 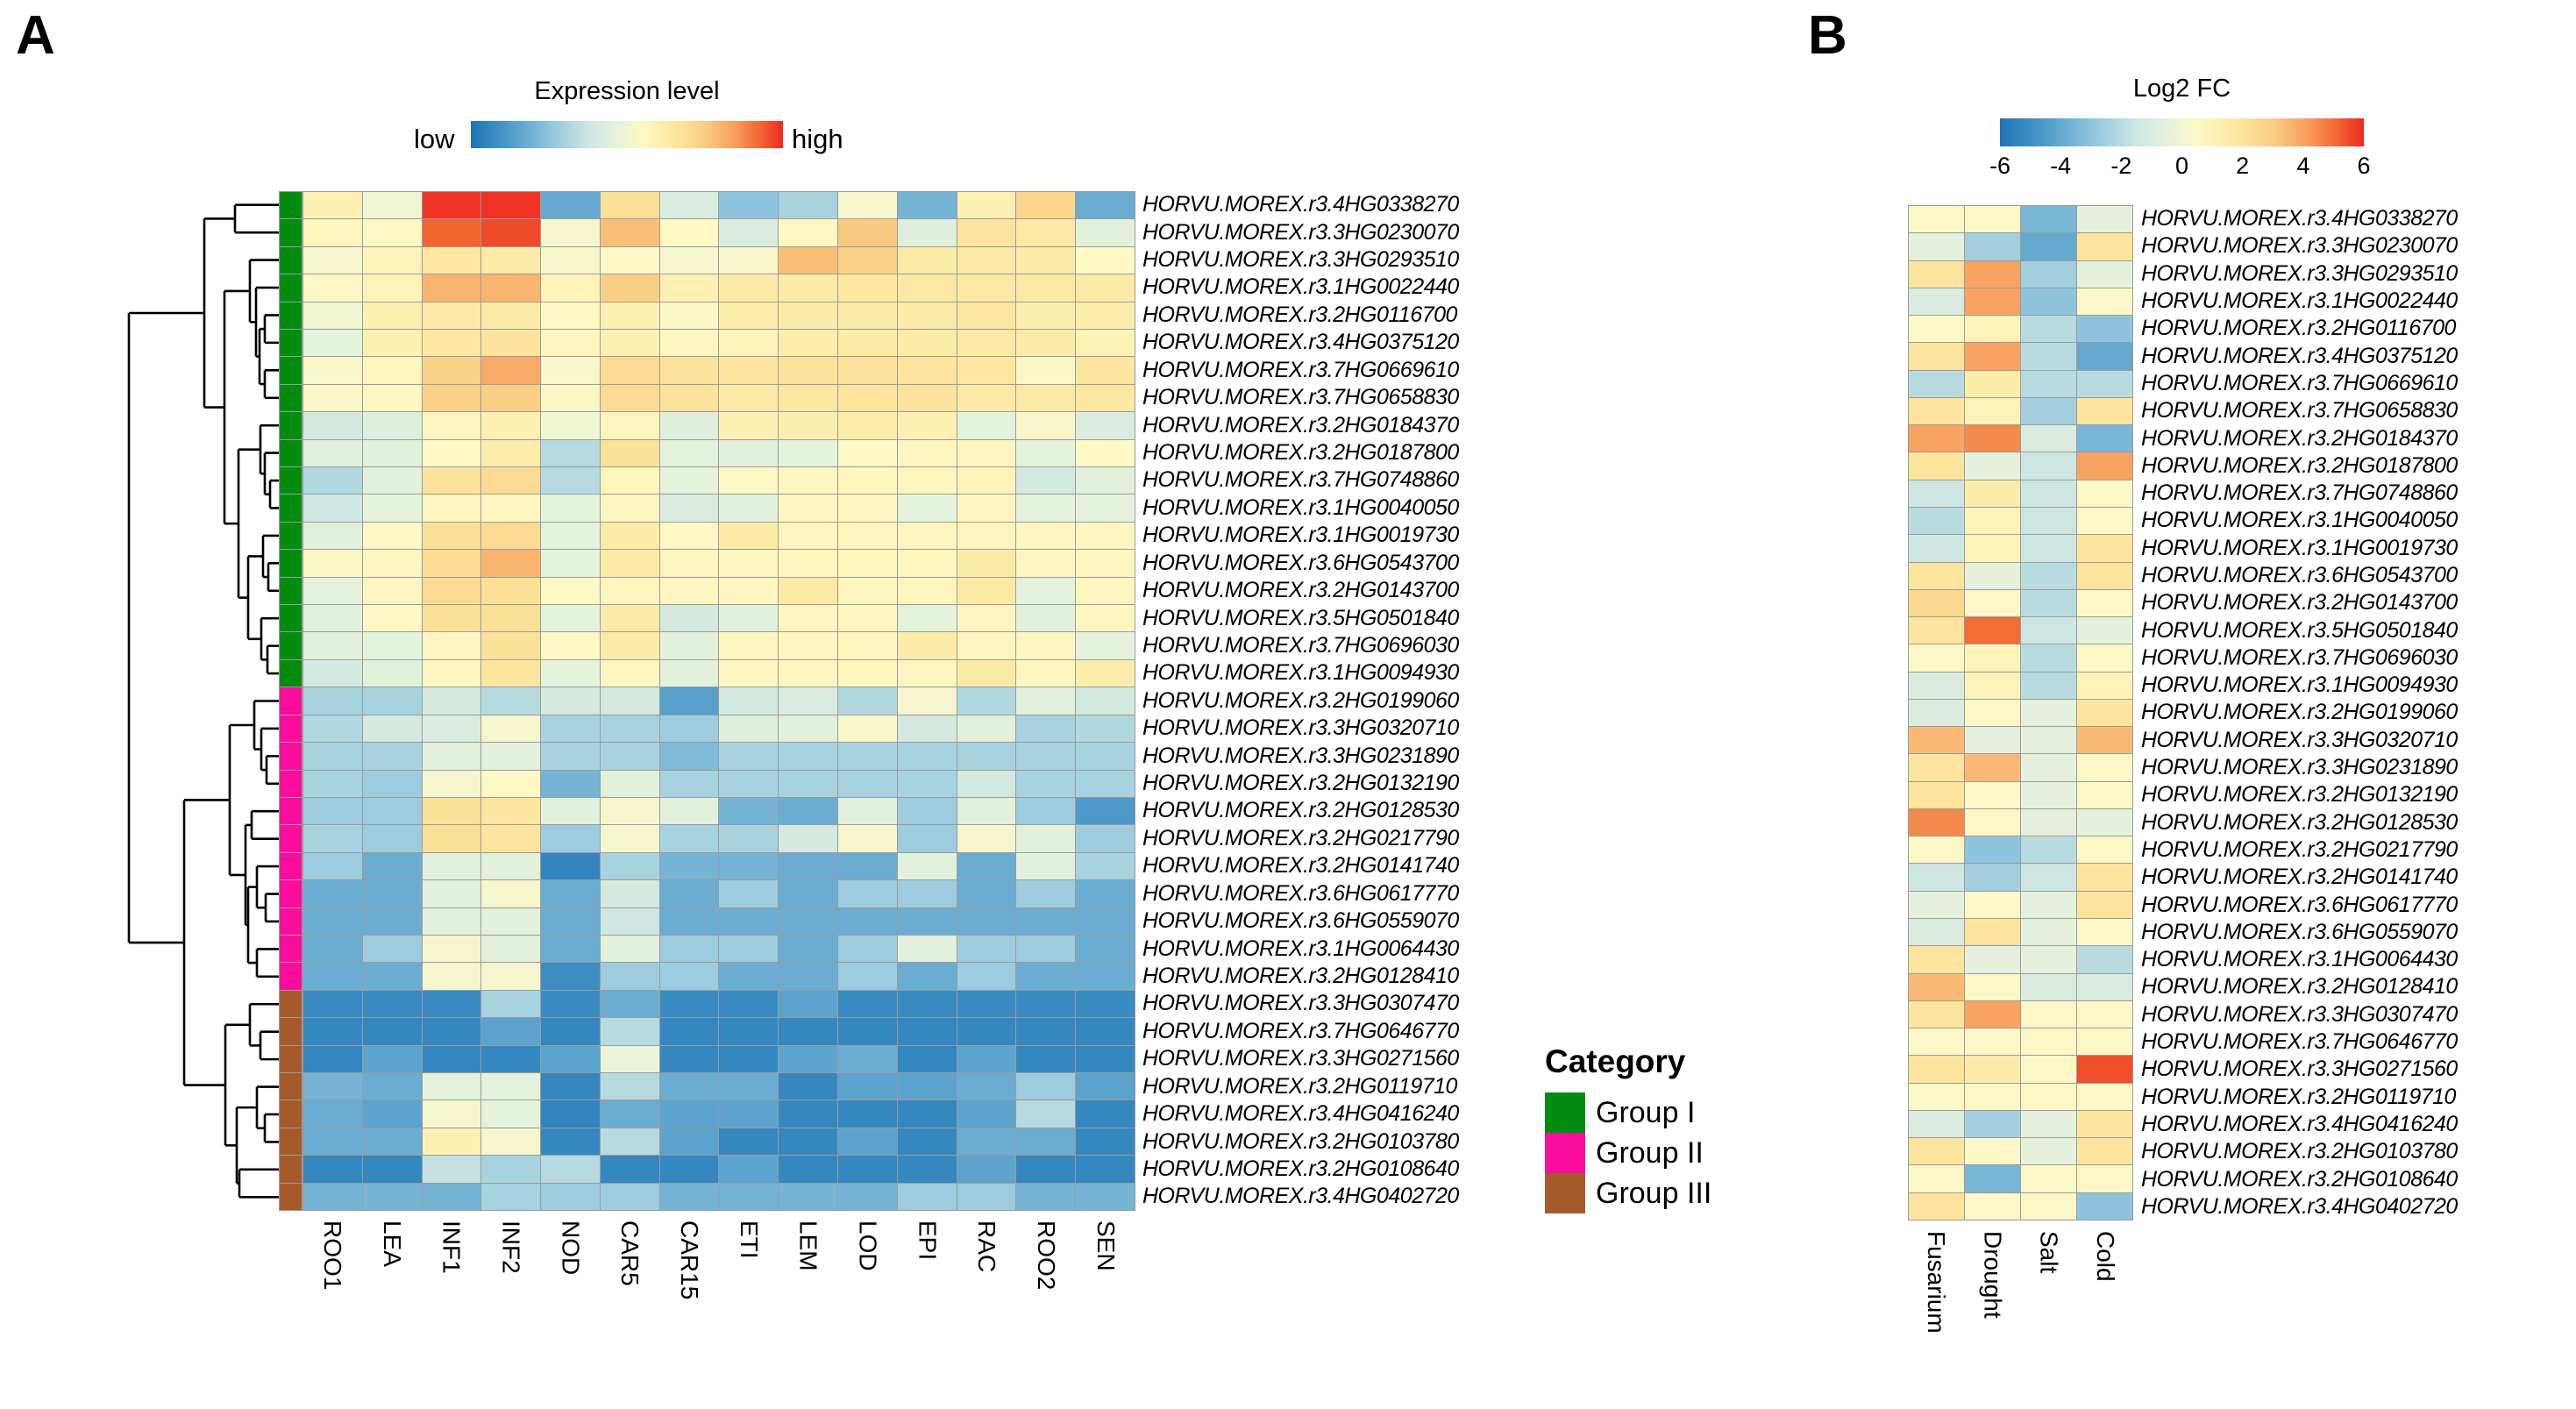 I want to click on gene-label: HORVU.MOREX.r3.1HG0040050, so click(x=1300, y=508).